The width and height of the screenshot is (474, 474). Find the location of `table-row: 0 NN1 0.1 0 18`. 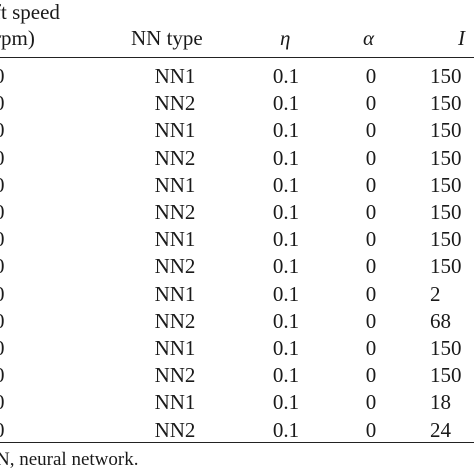

table-row: 0 NN1 0.1 0 18 is located at coordinates (237, 402).